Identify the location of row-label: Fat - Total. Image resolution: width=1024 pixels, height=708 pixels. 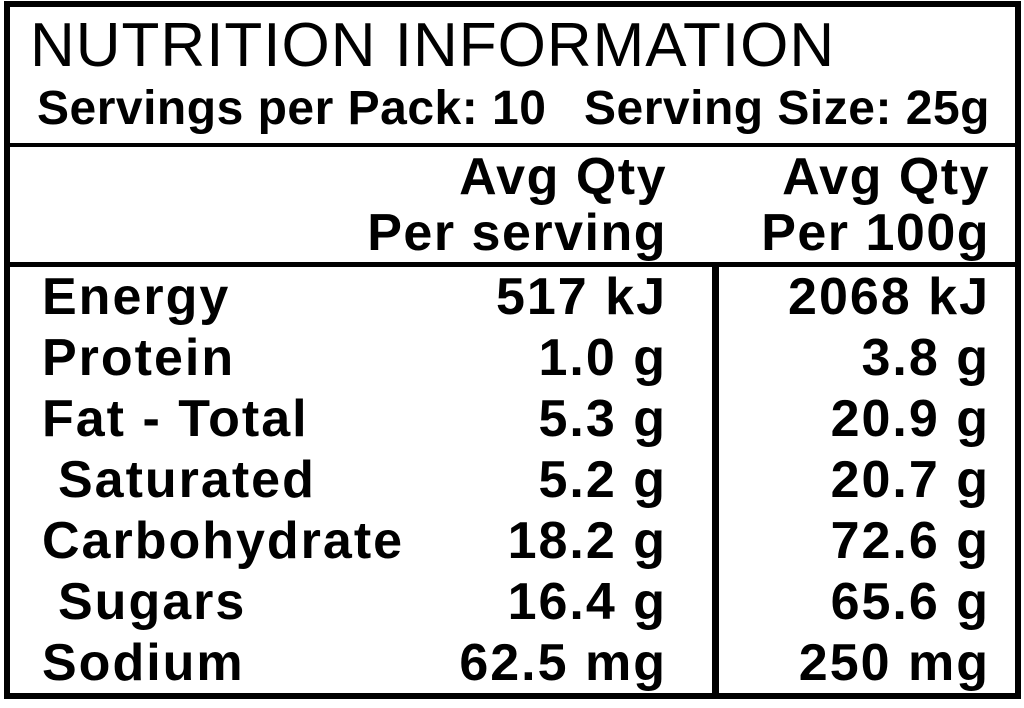
(175, 419).